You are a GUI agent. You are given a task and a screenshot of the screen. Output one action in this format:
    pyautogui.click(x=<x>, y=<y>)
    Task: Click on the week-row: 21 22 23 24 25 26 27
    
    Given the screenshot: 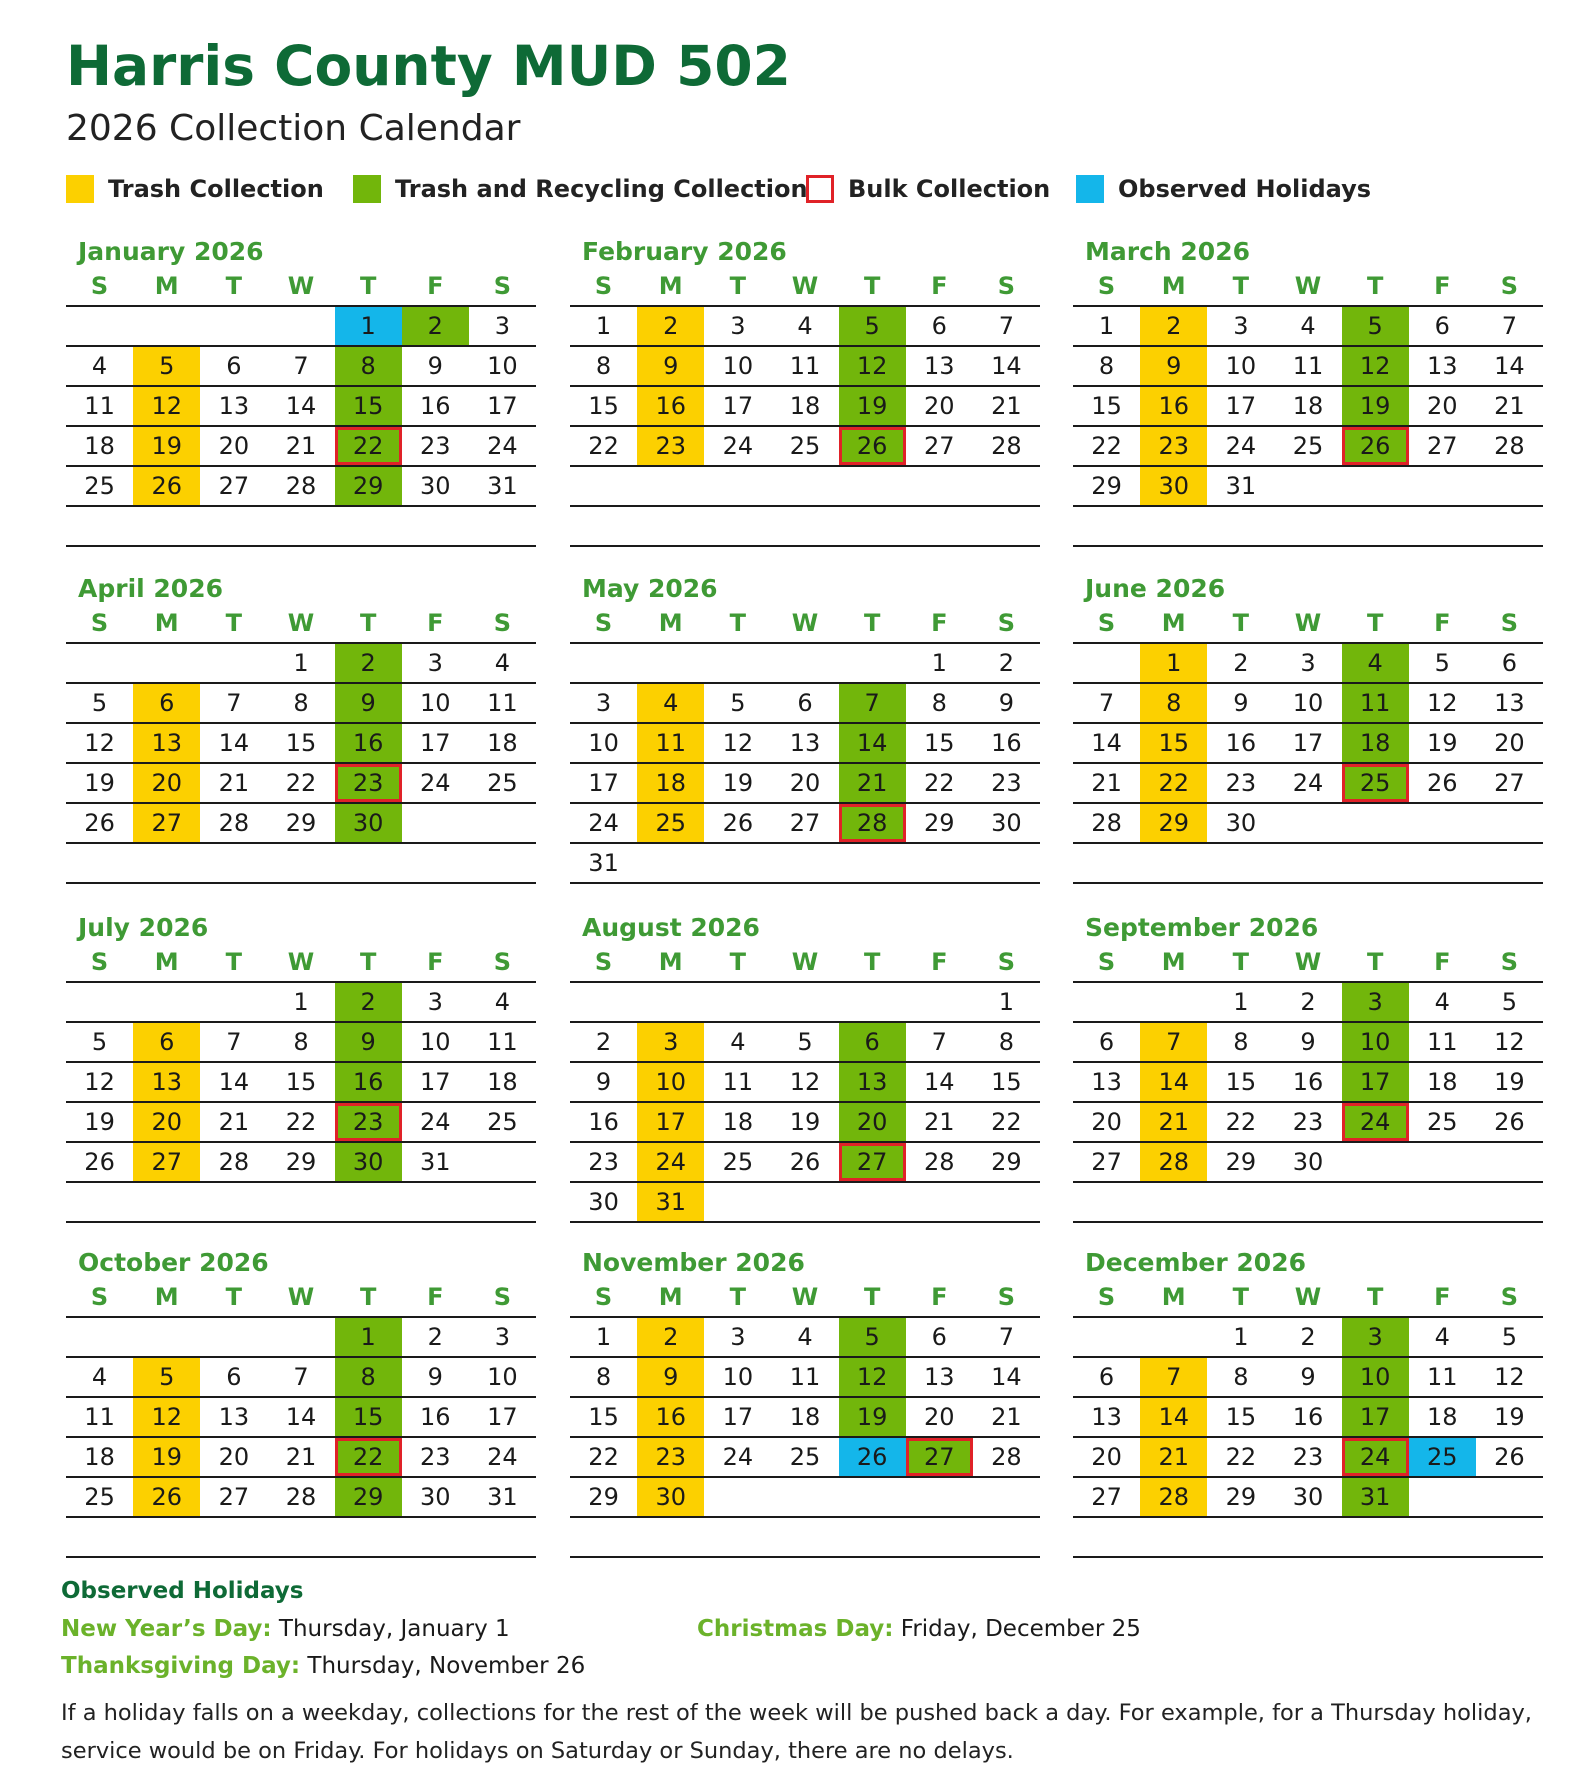 What is the action you would take?
    pyautogui.click(x=1308, y=784)
    